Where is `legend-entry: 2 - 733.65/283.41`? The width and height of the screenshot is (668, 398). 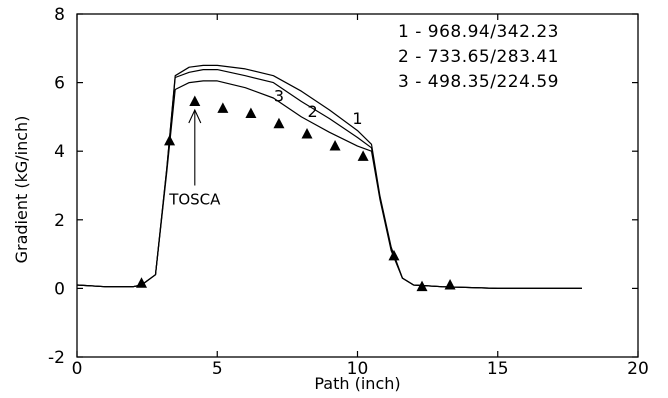 legend-entry: 2 - 733.65/283.41 is located at coordinates (478, 57).